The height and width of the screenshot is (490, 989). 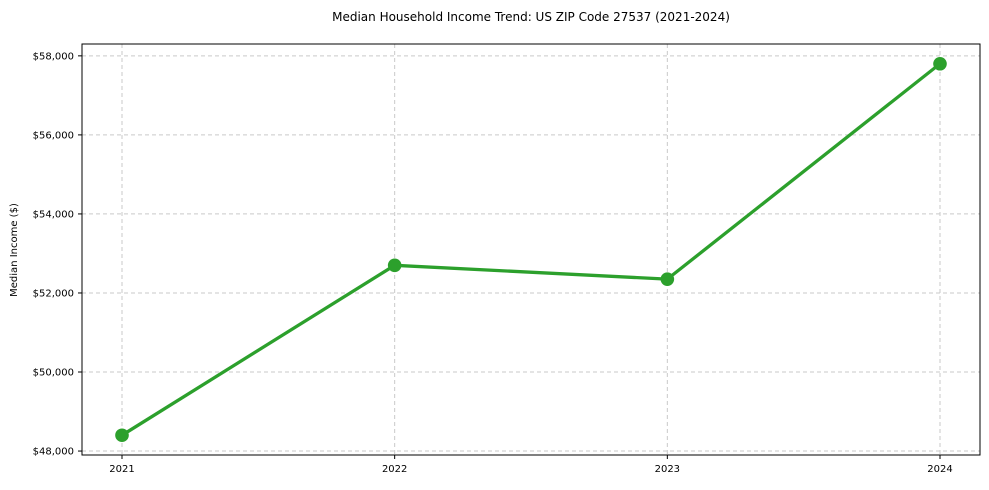 What do you see at coordinates (394, 265) in the screenshot?
I see `data-point-2022` at bounding box center [394, 265].